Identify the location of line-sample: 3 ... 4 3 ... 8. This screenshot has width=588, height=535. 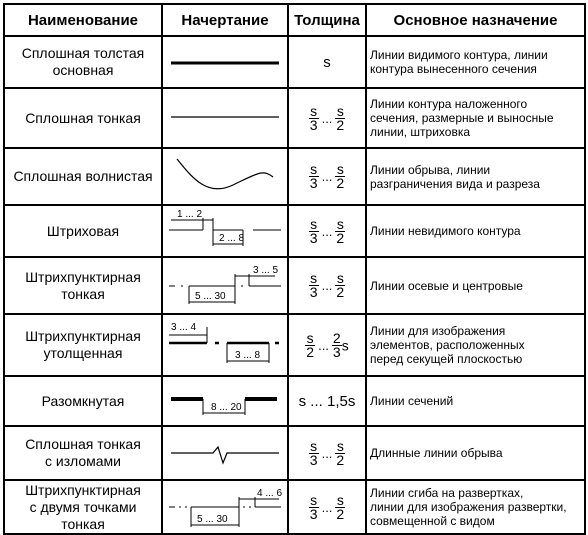
(225, 345).